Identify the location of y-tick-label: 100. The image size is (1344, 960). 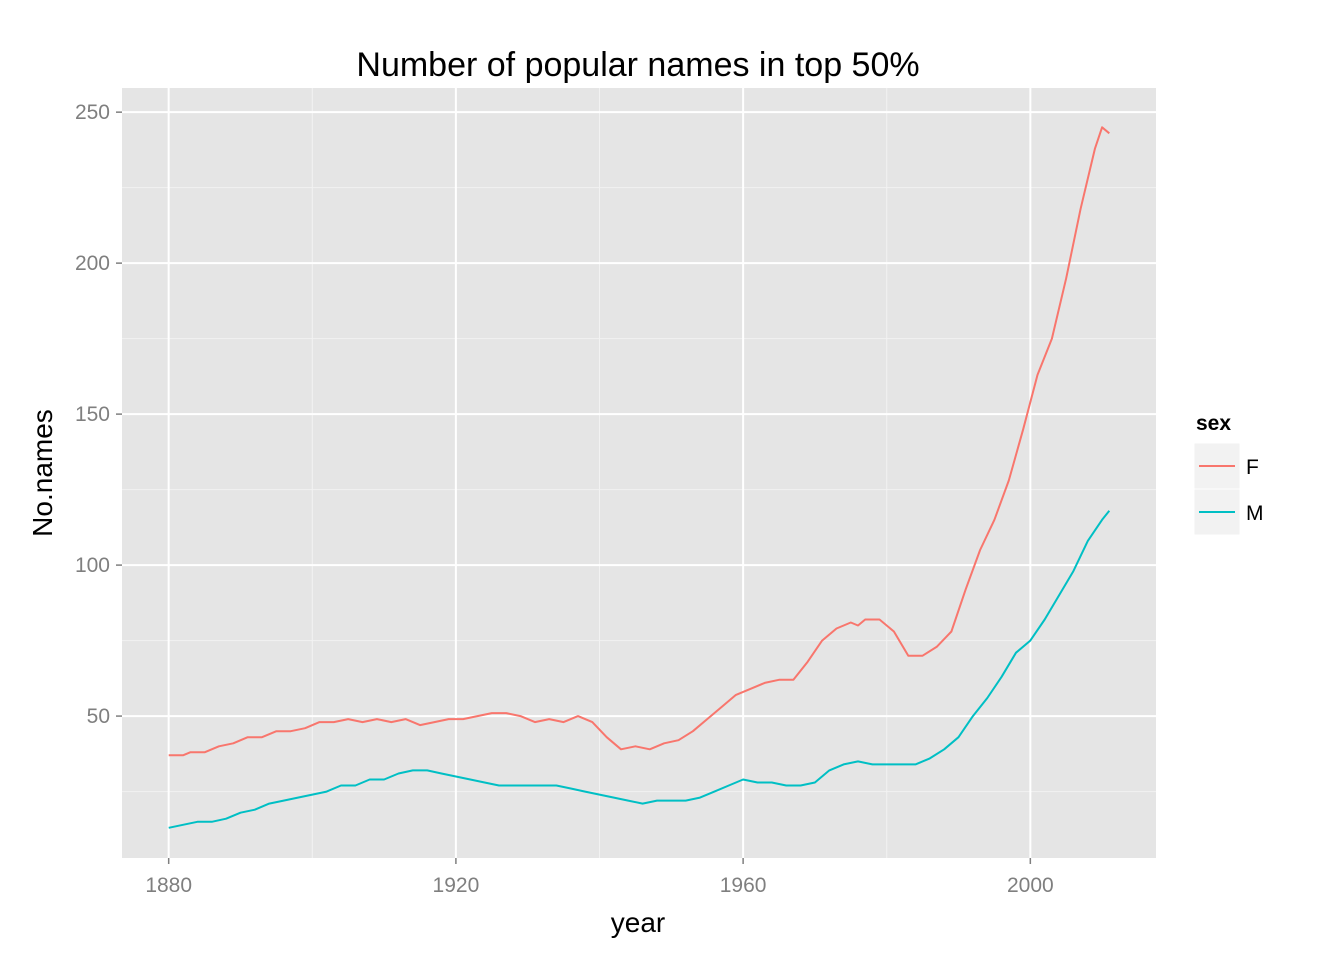
(92, 565).